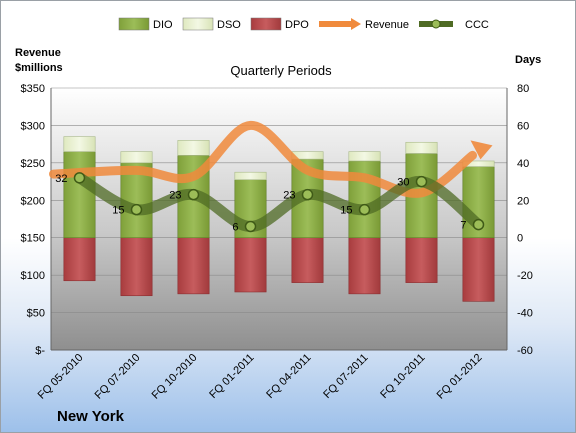 The height and width of the screenshot is (433, 576). What do you see at coordinates (528, 60) in the screenshot?
I see `right-axis-title: Days` at bounding box center [528, 60].